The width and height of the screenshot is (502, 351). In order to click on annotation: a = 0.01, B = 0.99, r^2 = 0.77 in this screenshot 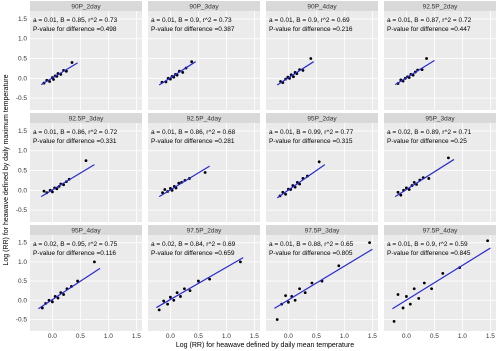, I will do `click(311, 132)`.